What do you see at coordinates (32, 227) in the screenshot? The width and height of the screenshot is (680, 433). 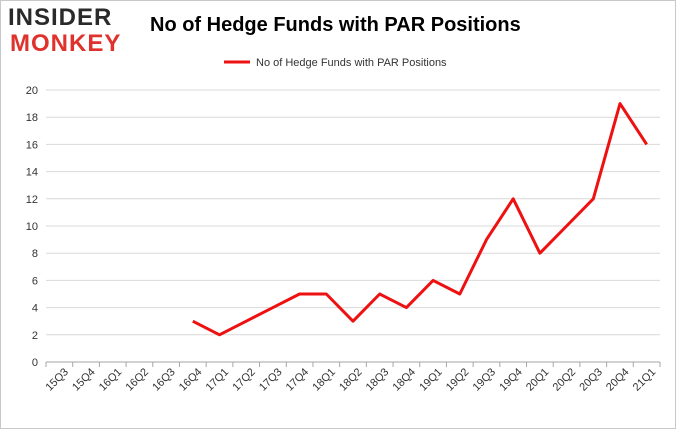 I see `y-tick-label: 10` at bounding box center [32, 227].